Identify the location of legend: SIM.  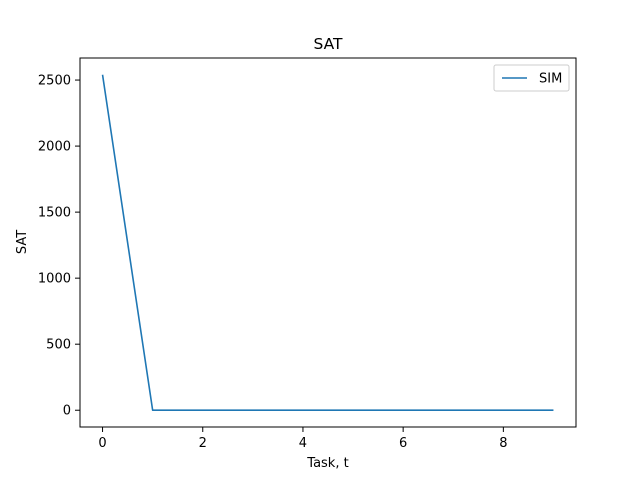
(531, 78).